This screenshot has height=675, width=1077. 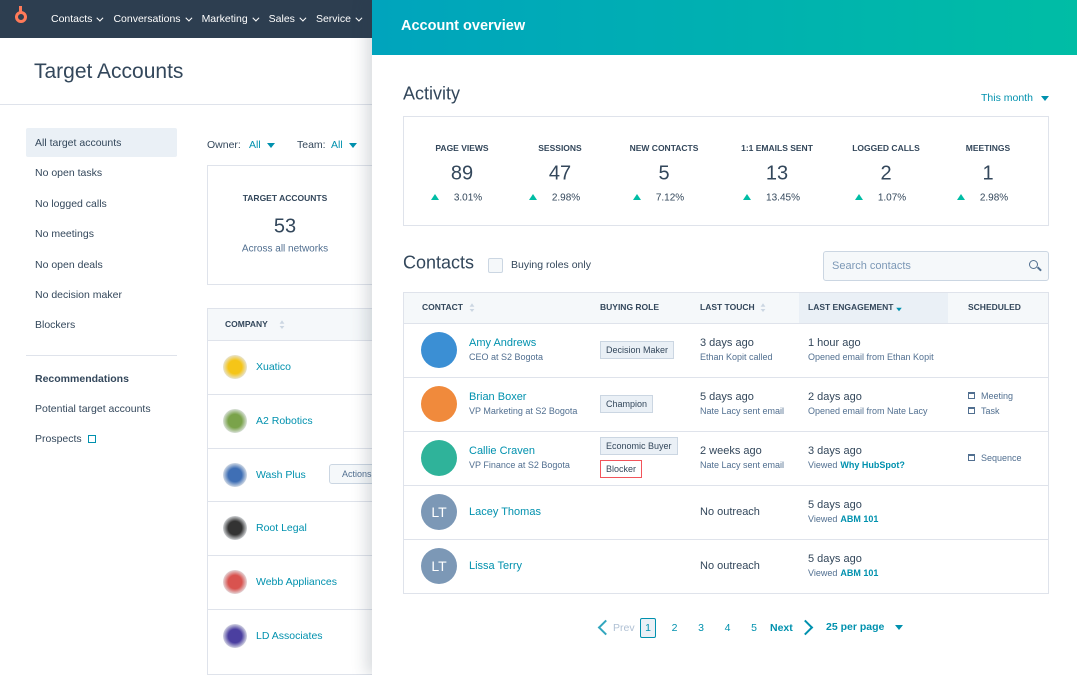 I want to click on contact-name: Lacey Thomas, so click(x=505, y=512).